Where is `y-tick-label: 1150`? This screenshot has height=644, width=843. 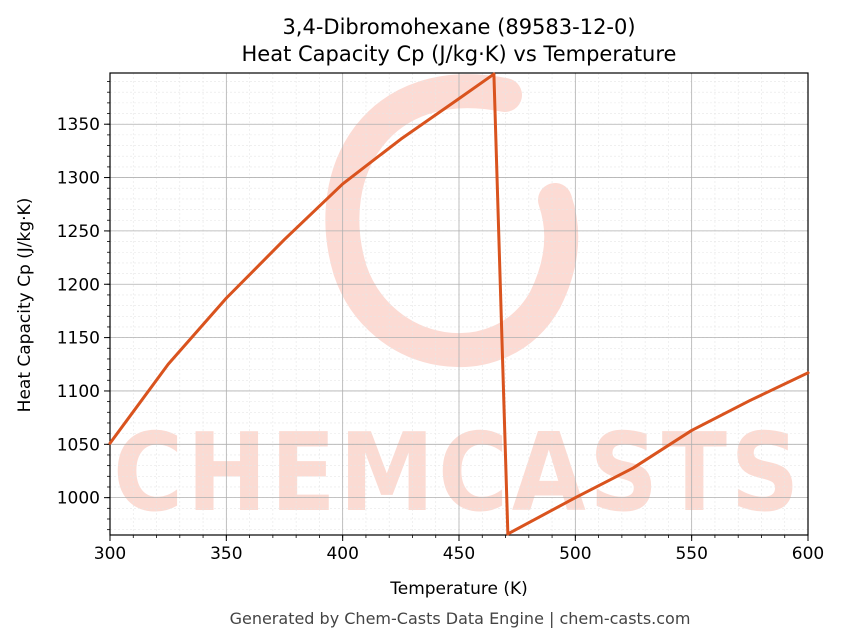 y-tick-label: 1150 is located at coordinates (78, 339).